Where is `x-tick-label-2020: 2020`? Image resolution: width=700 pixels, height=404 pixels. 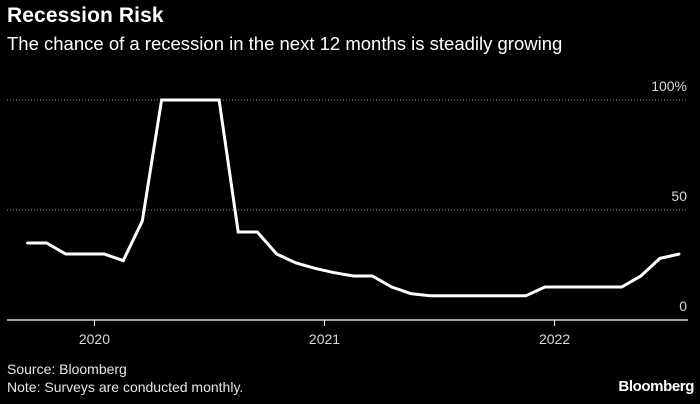
x-tick-label-2020: 2020 is located at coordinates (94, 339).